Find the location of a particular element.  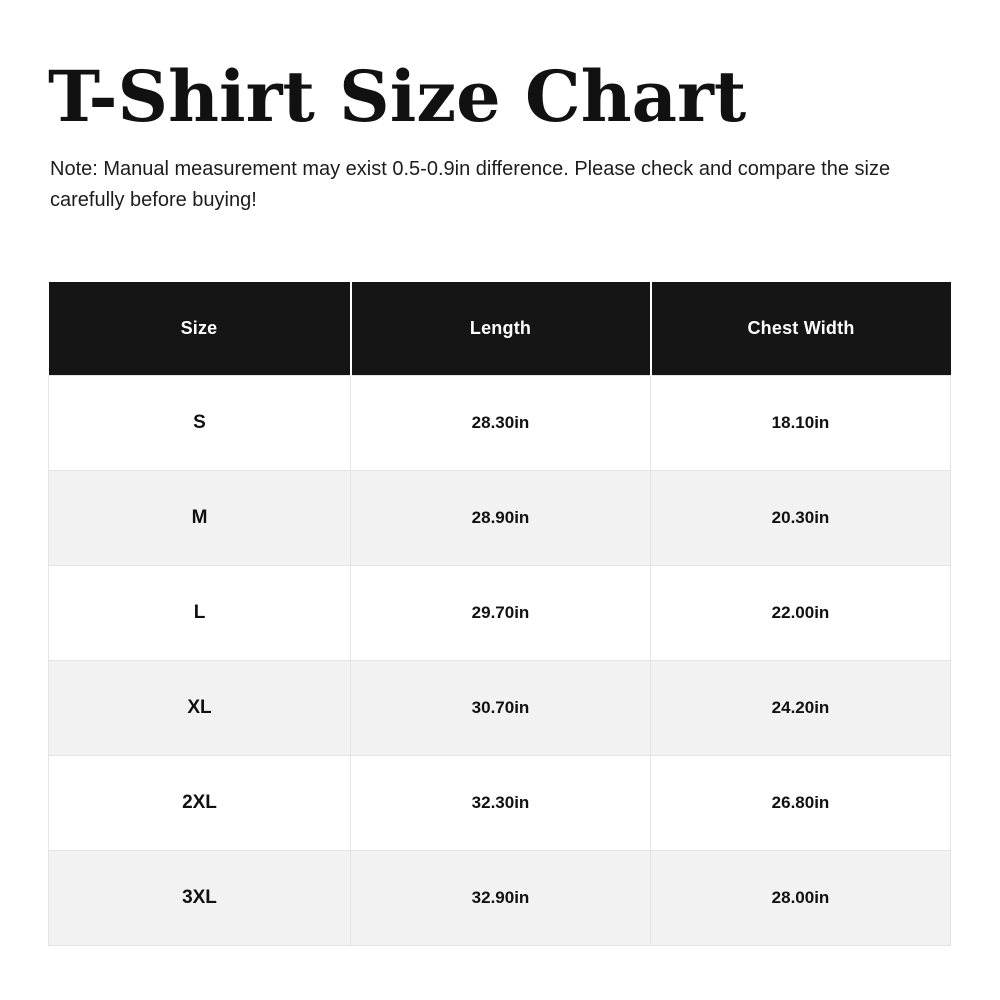

chest-width-cell: 18.10in is located at coordinates (800, 422).